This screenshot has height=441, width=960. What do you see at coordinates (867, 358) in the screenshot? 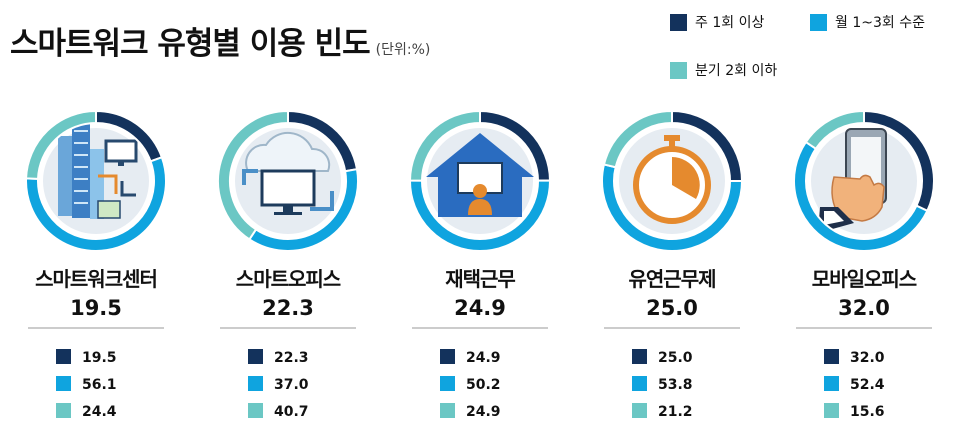
I see `value-label-weekly: 32.0` at bounding box center [867, 358].